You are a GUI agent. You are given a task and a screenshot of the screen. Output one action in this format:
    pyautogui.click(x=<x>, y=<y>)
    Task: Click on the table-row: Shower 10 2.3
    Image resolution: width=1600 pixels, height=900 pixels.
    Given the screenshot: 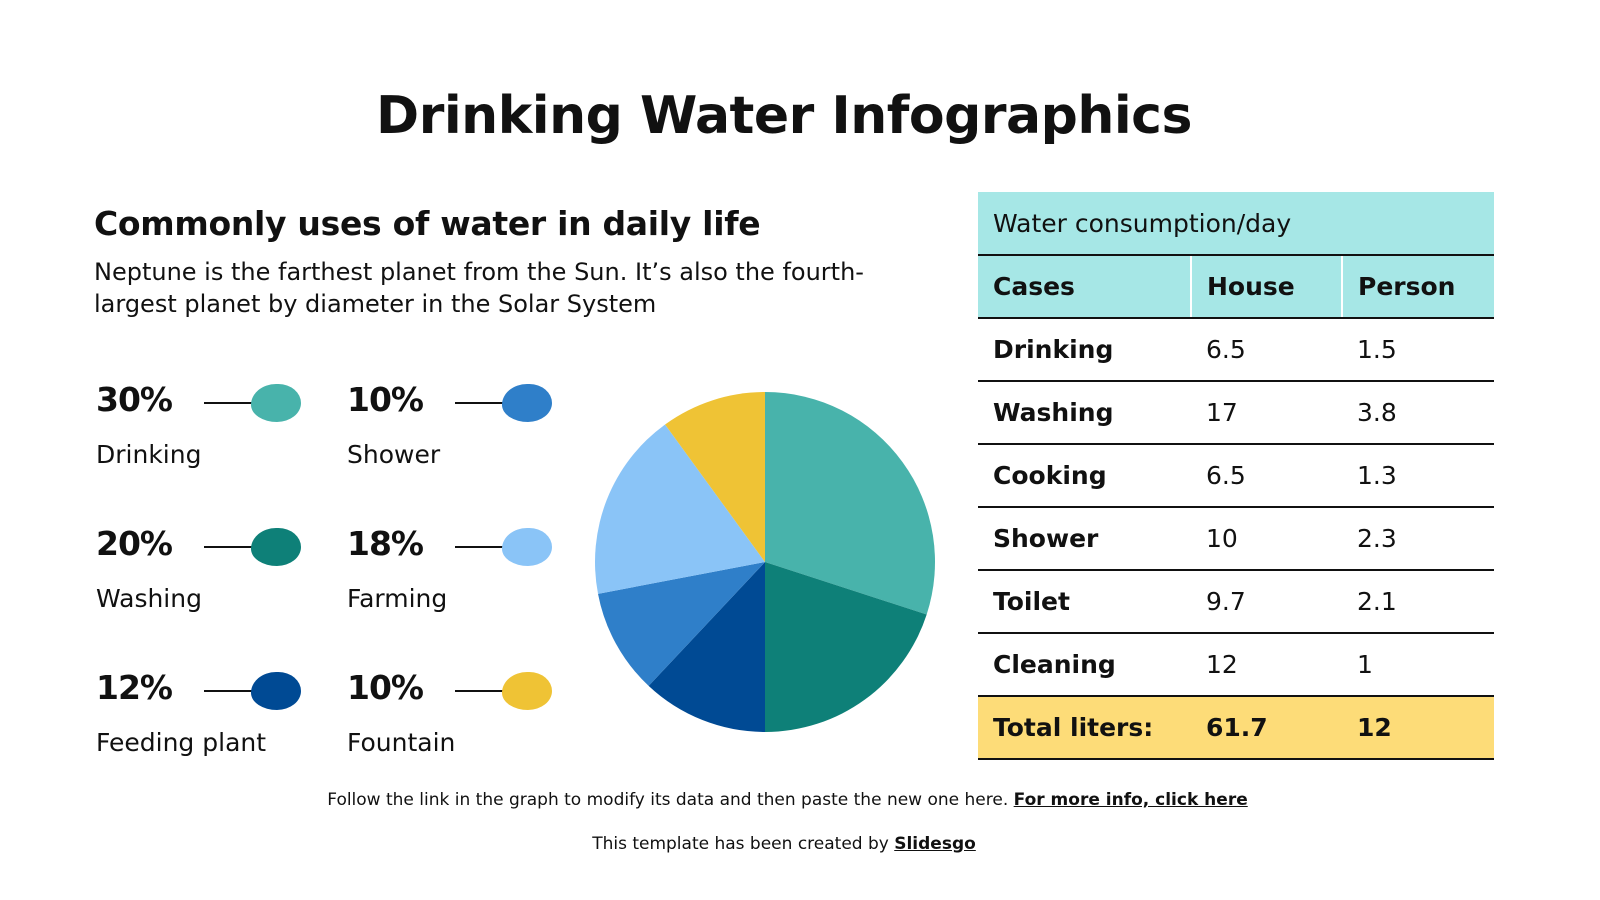 What is the action you would take?
    pyautogui.click(x=1236, y=539)
    